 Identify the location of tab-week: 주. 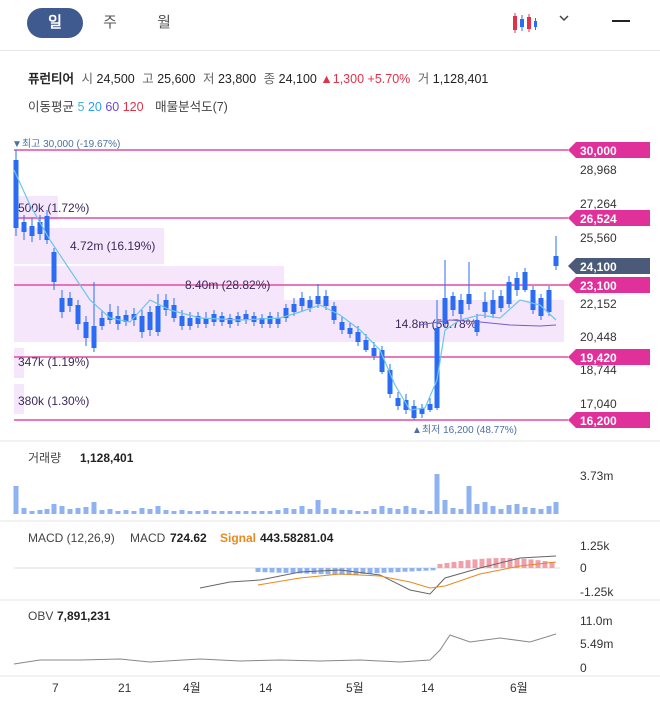
(110, 22).